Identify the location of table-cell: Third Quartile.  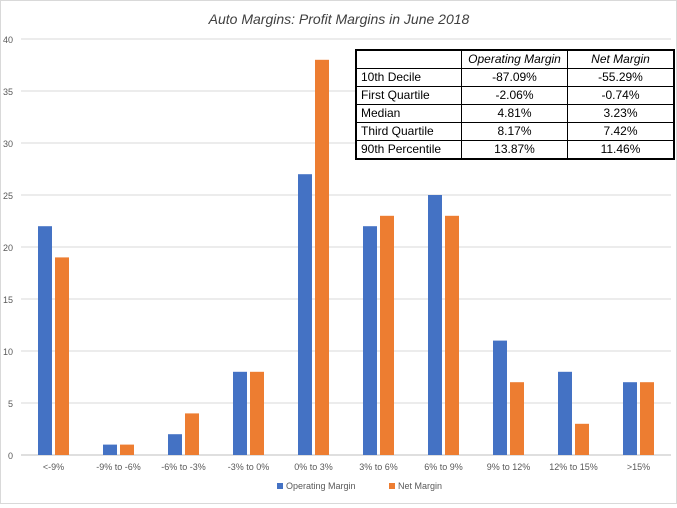
(408, 131).